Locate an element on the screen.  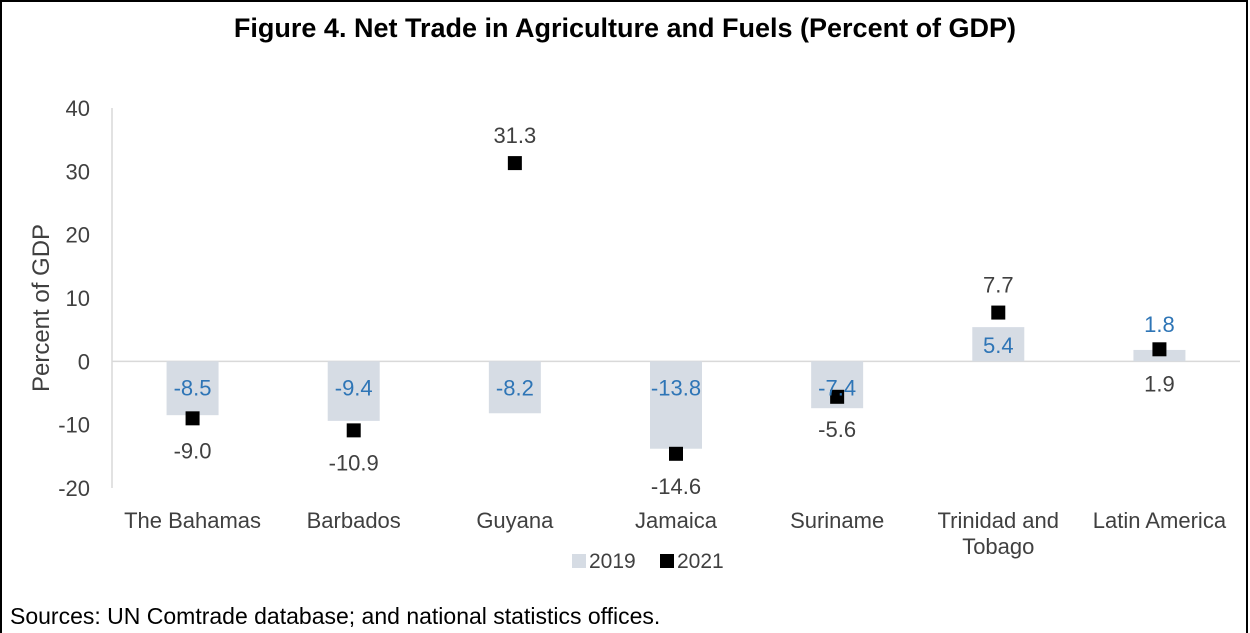
legend-swatch-2021 is located at coordinates (667, 561).